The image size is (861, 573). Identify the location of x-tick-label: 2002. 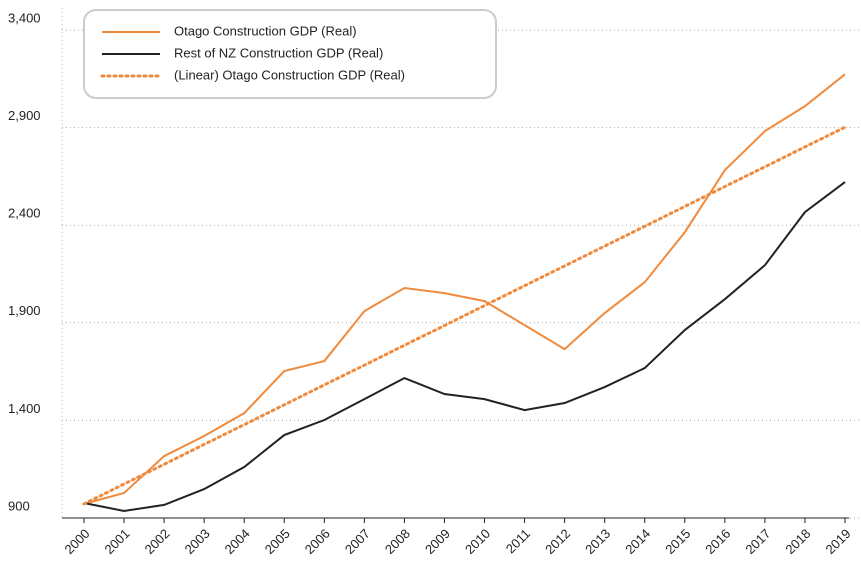
(157, 541).